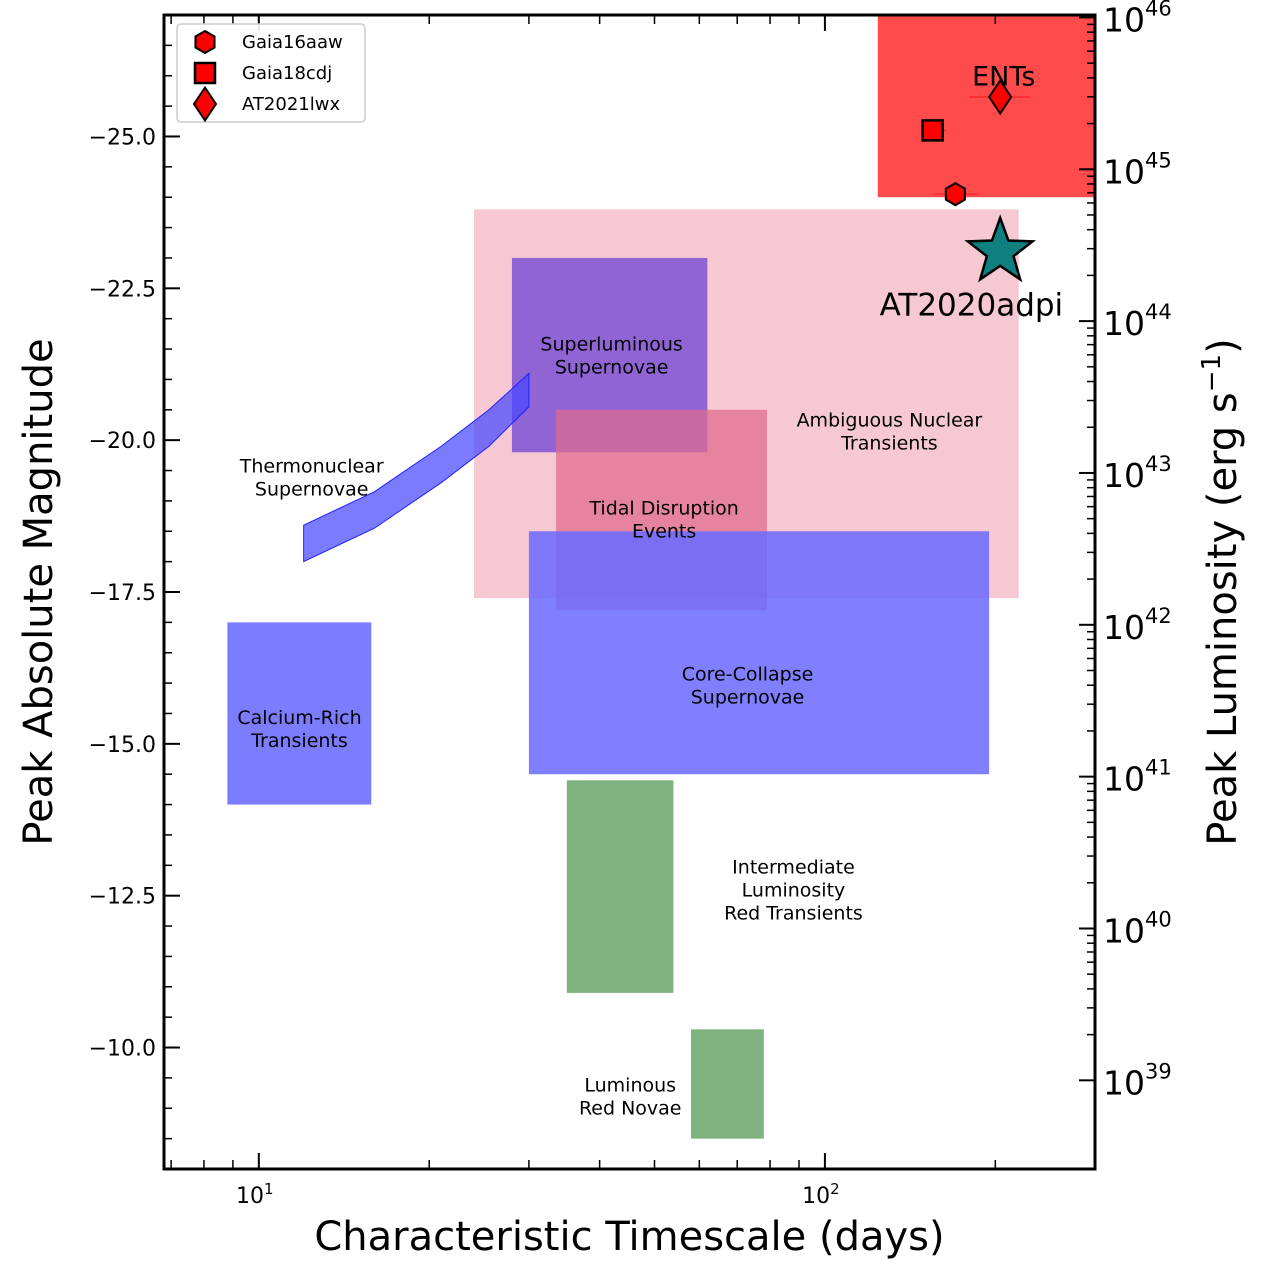  What do you see at coordinates (122, 137) in the screenshot?
I see `y-tick-label-0: −25.0` at bounding box center [122, 137].